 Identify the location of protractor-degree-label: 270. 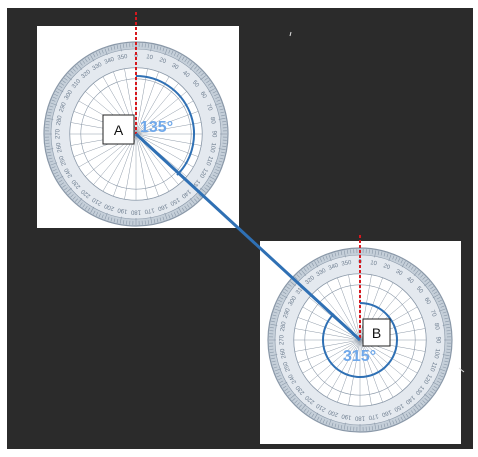
(283, 339).